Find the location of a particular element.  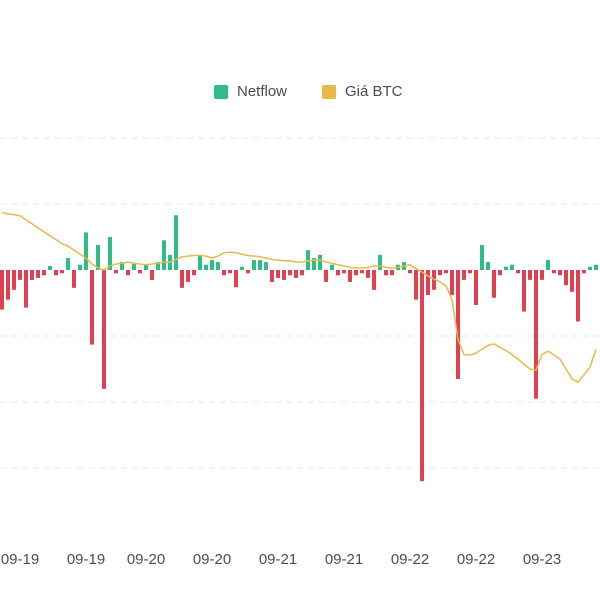

x-tick-label: 09-23 is located at coordinates (542, 559).